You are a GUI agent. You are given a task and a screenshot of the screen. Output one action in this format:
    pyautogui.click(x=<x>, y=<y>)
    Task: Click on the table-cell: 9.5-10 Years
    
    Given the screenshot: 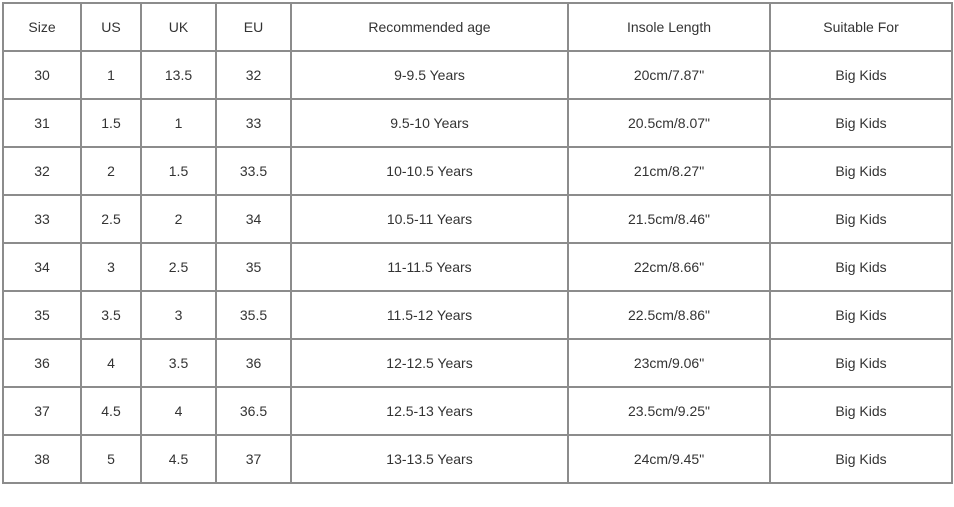 What is the action you would take?
    pyautogui.click(x=429, y=123)
    